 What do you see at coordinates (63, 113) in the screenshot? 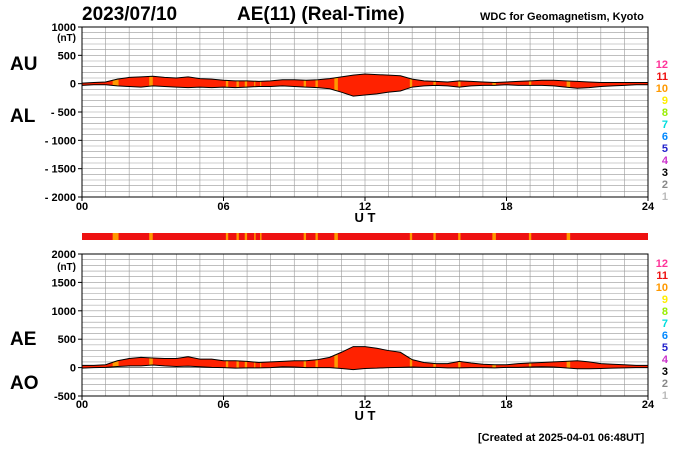
I see `y-tick-label: - 500` at bounding box center [63, 113].